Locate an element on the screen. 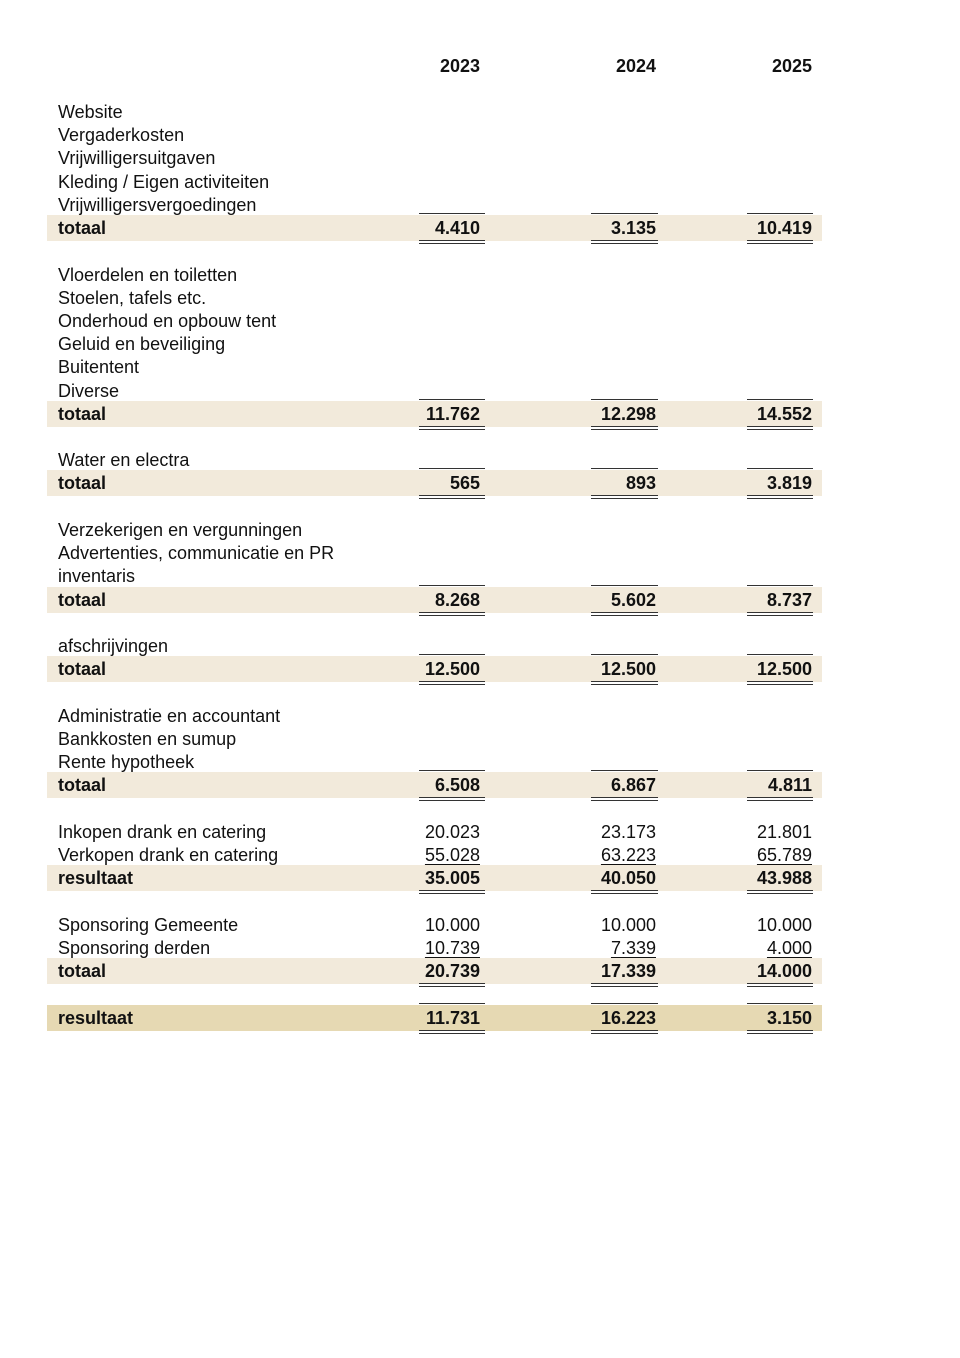 The height and width of the screenshot is (1358, 960). total-value: 10.419 is located at coordinates (784, 228).